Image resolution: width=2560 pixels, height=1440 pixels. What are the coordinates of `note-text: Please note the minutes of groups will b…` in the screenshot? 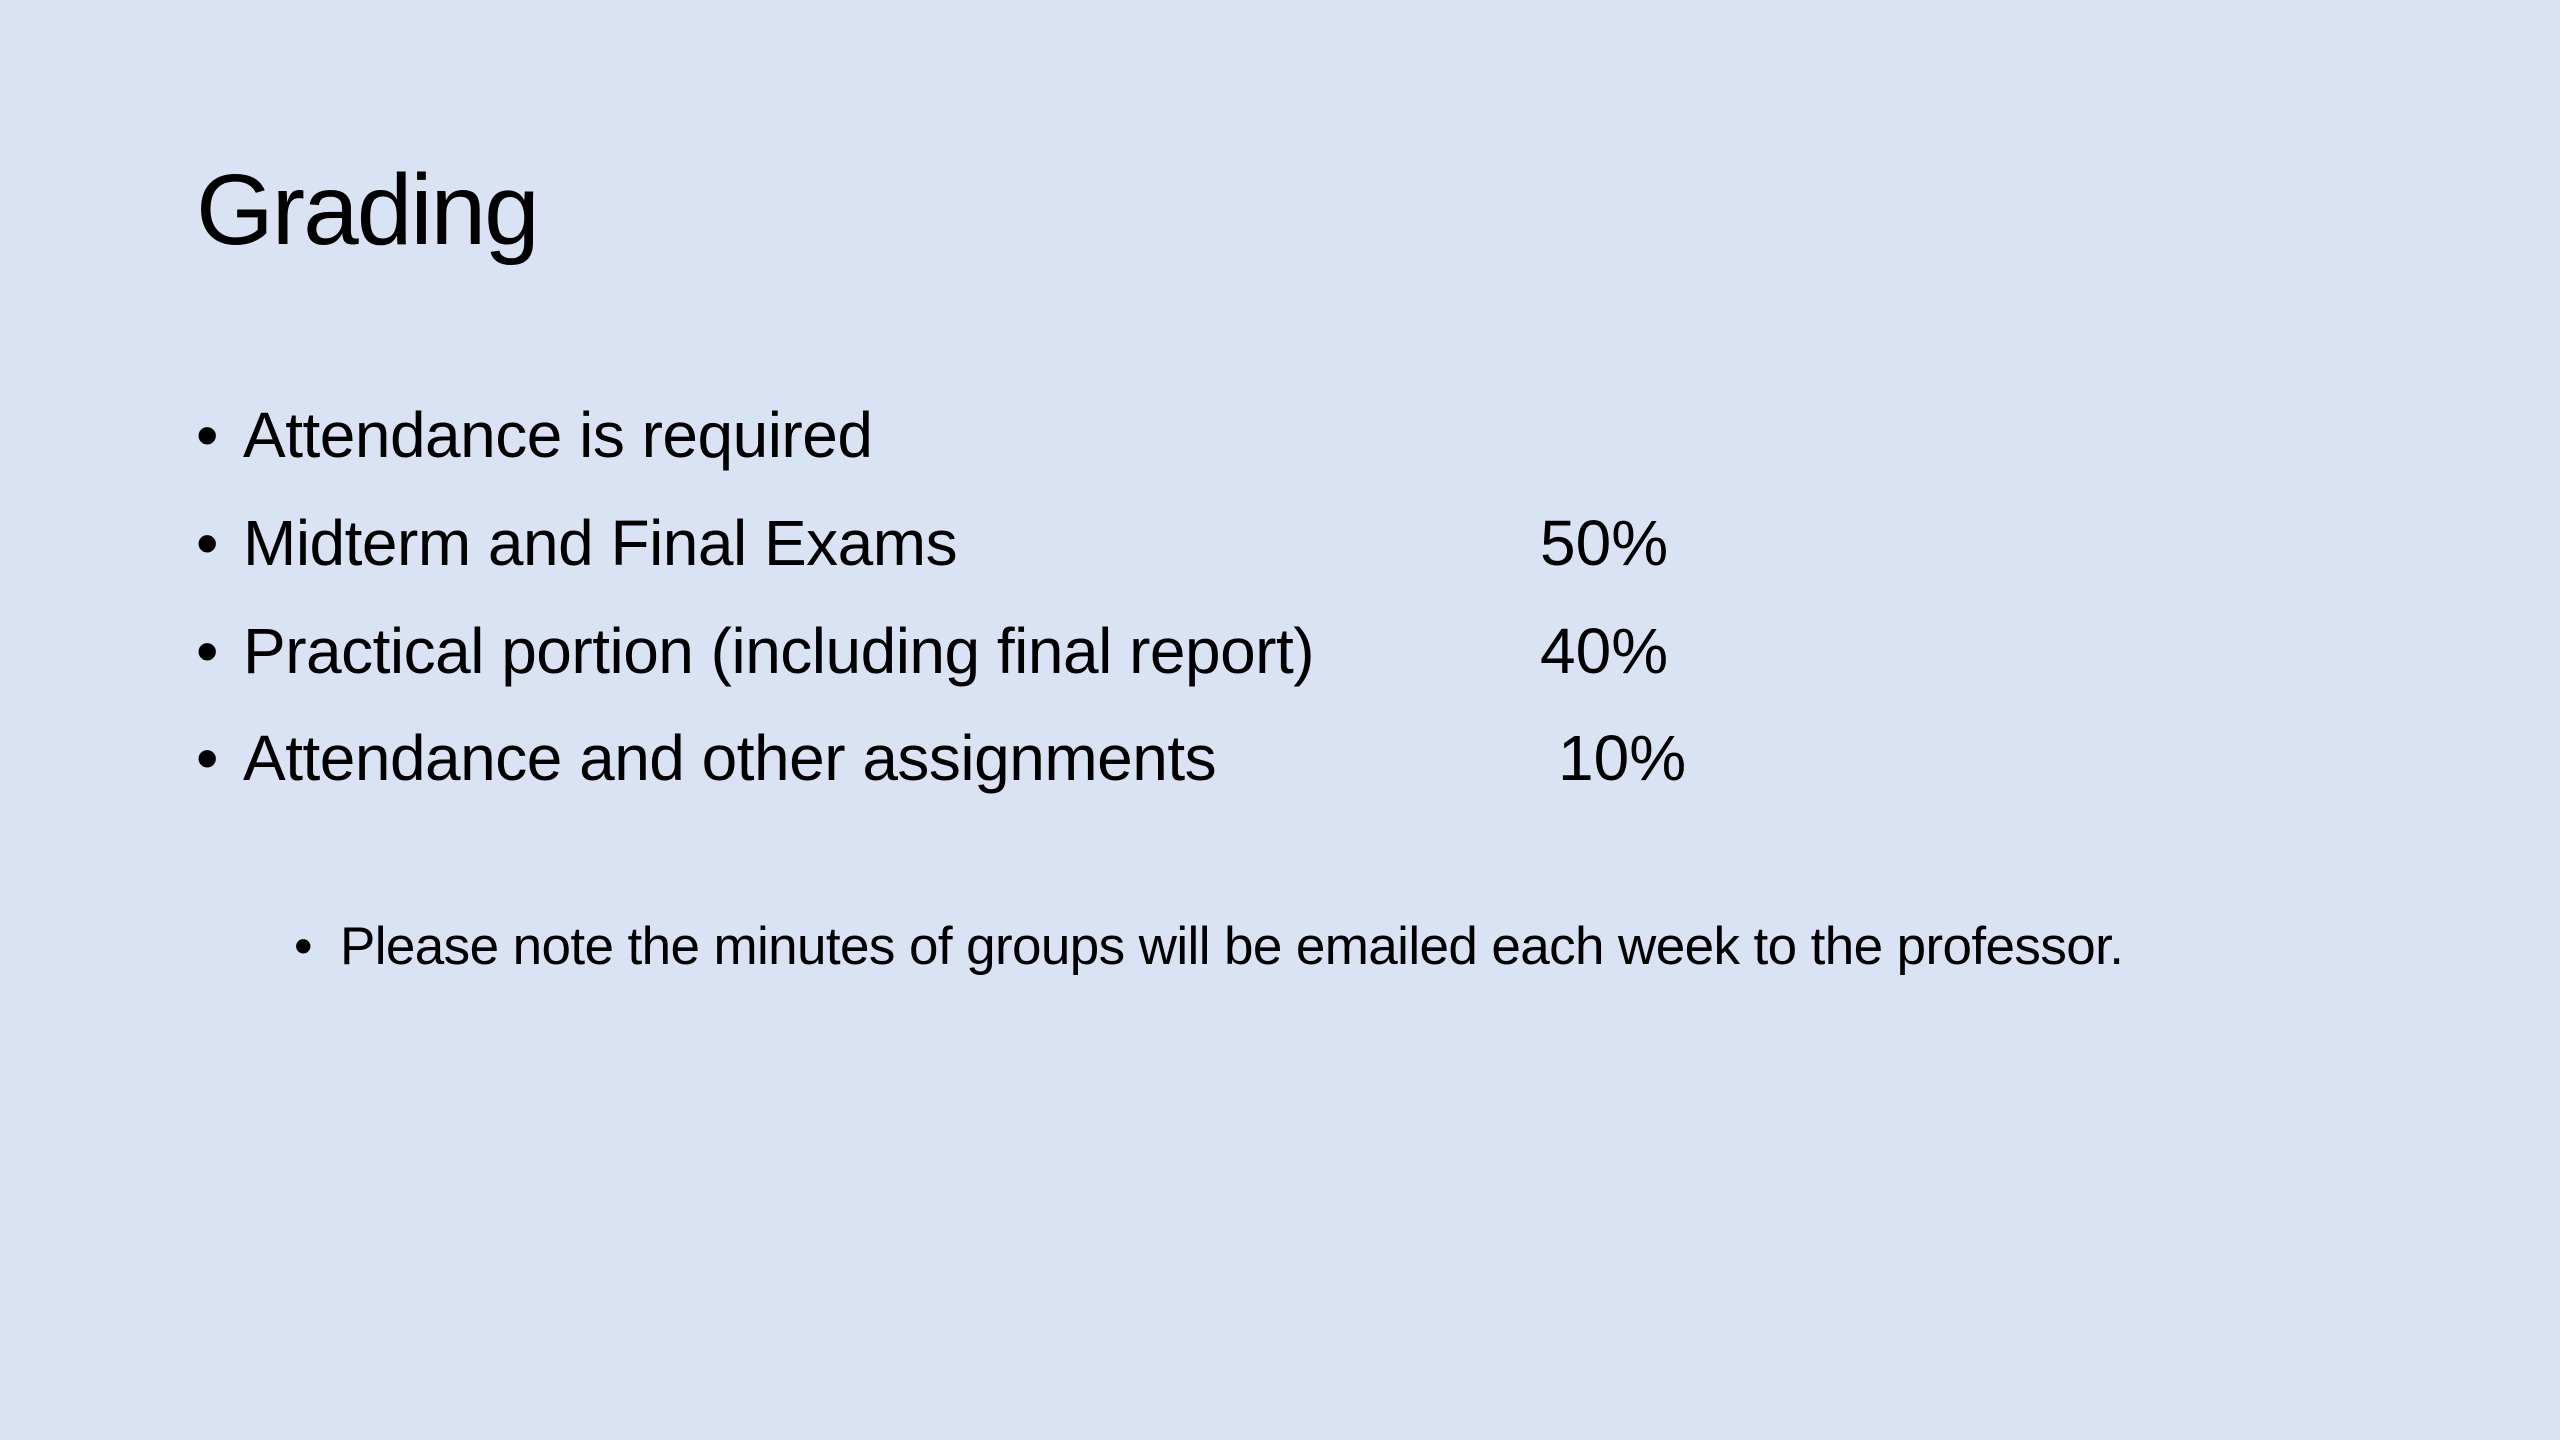 It's located at (1232, 946).